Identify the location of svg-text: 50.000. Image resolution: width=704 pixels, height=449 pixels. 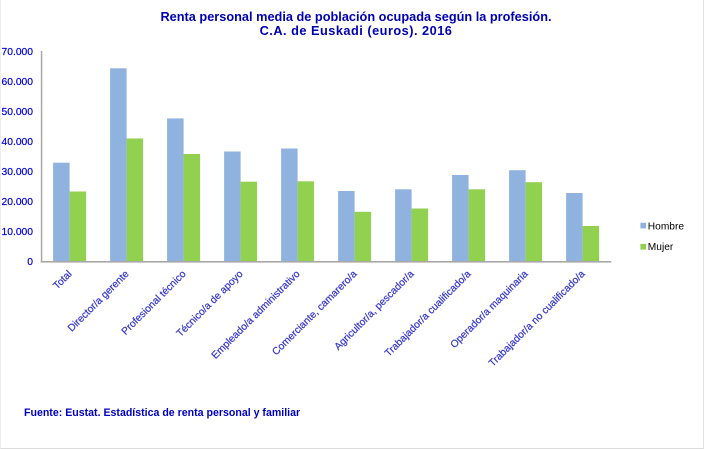
(18, 112).